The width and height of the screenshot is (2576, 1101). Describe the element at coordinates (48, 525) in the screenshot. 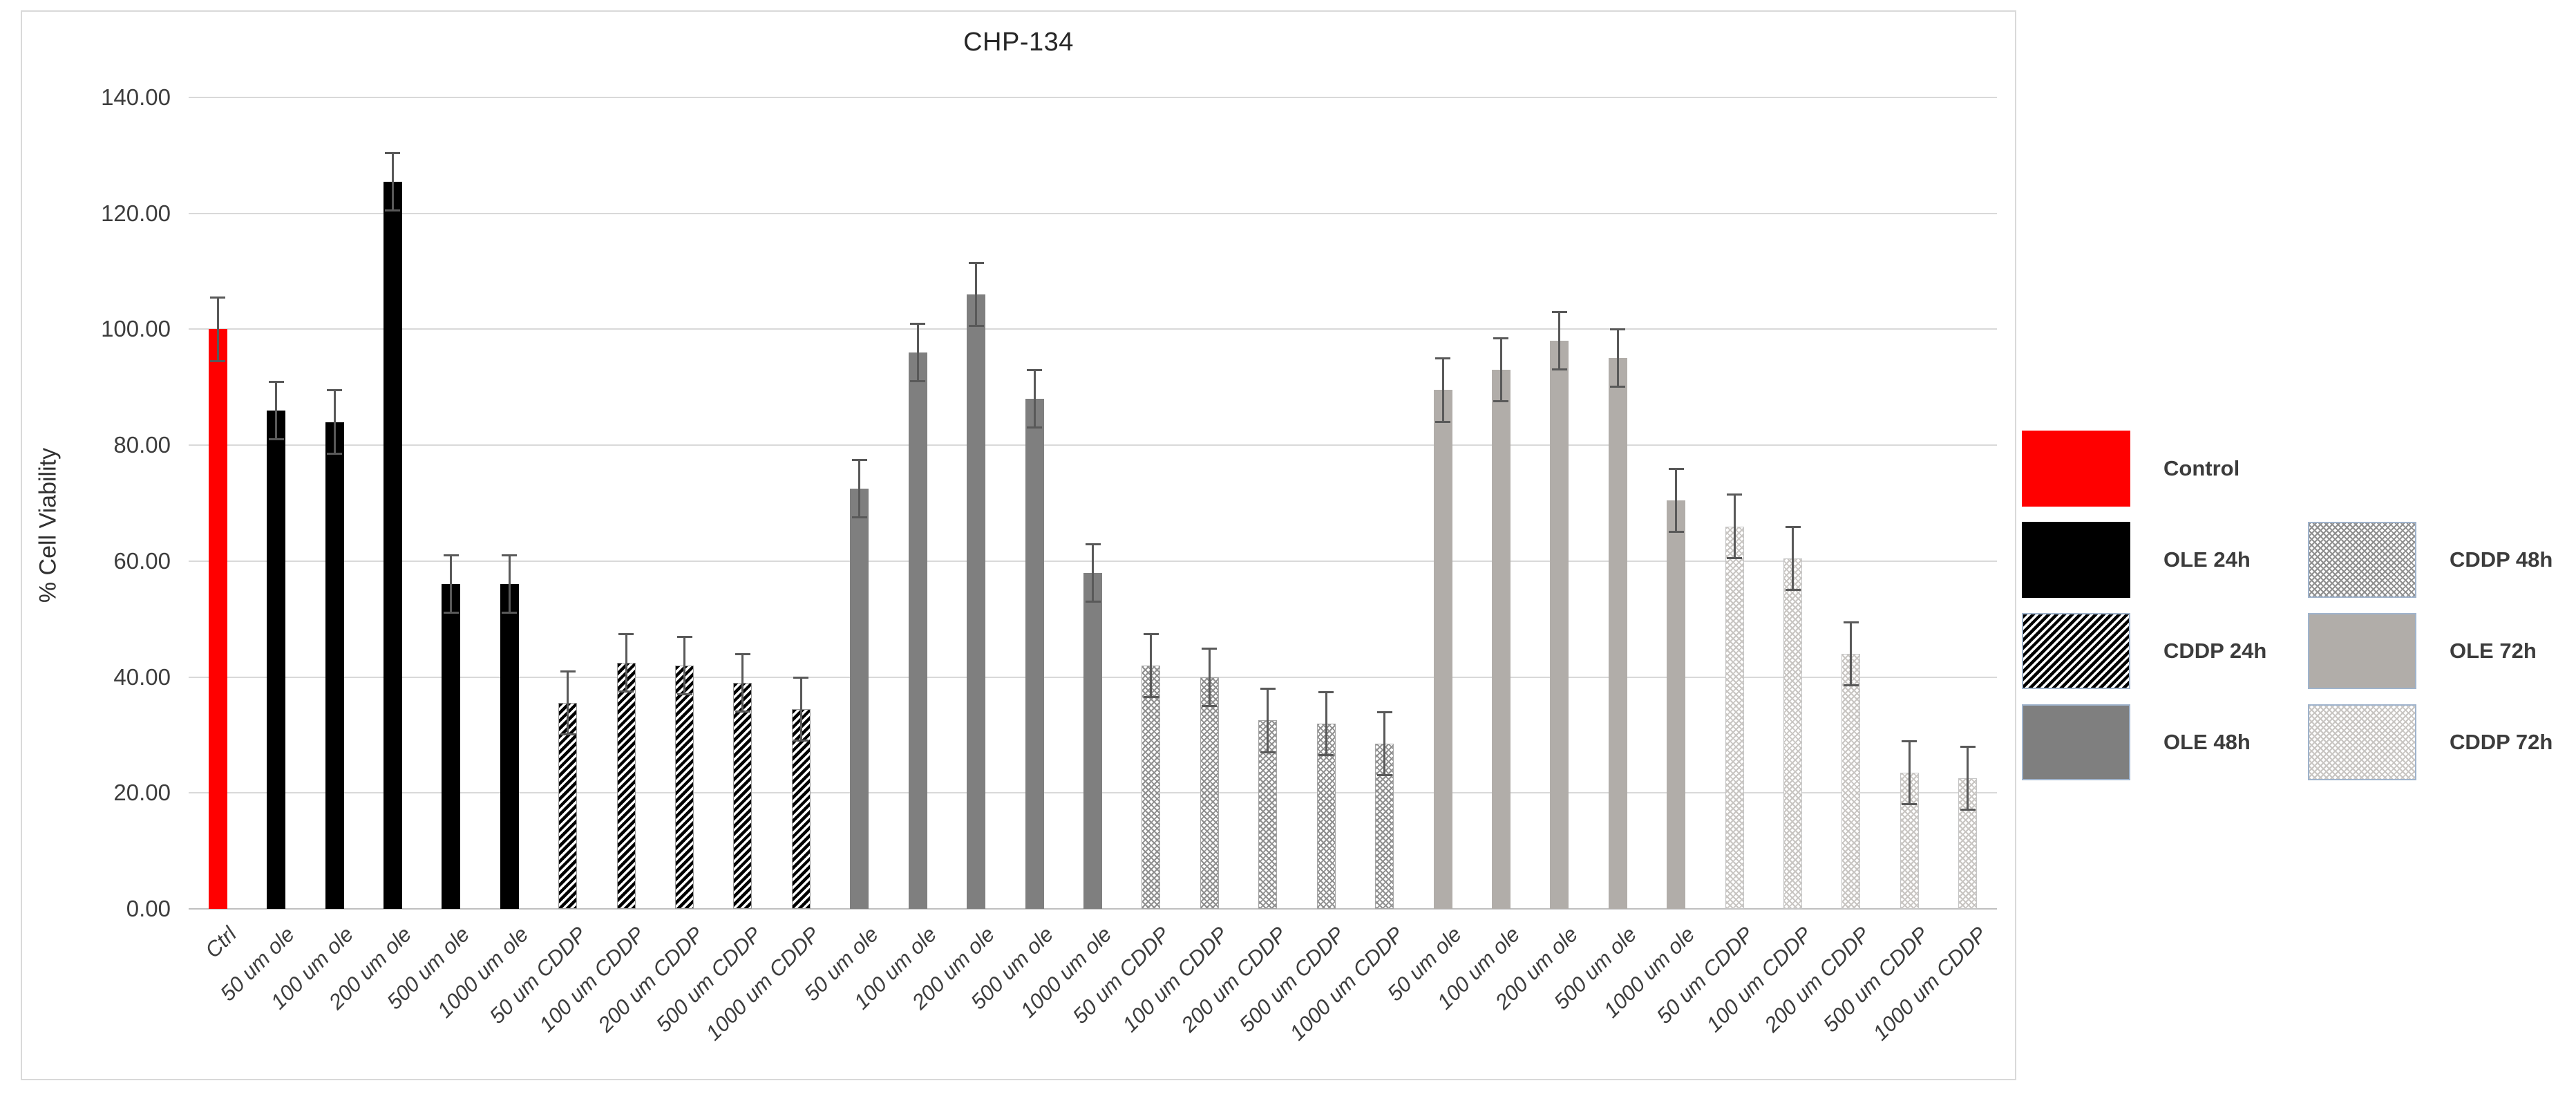

I see `y-axis-title-text: % Cell Viability` at that location.